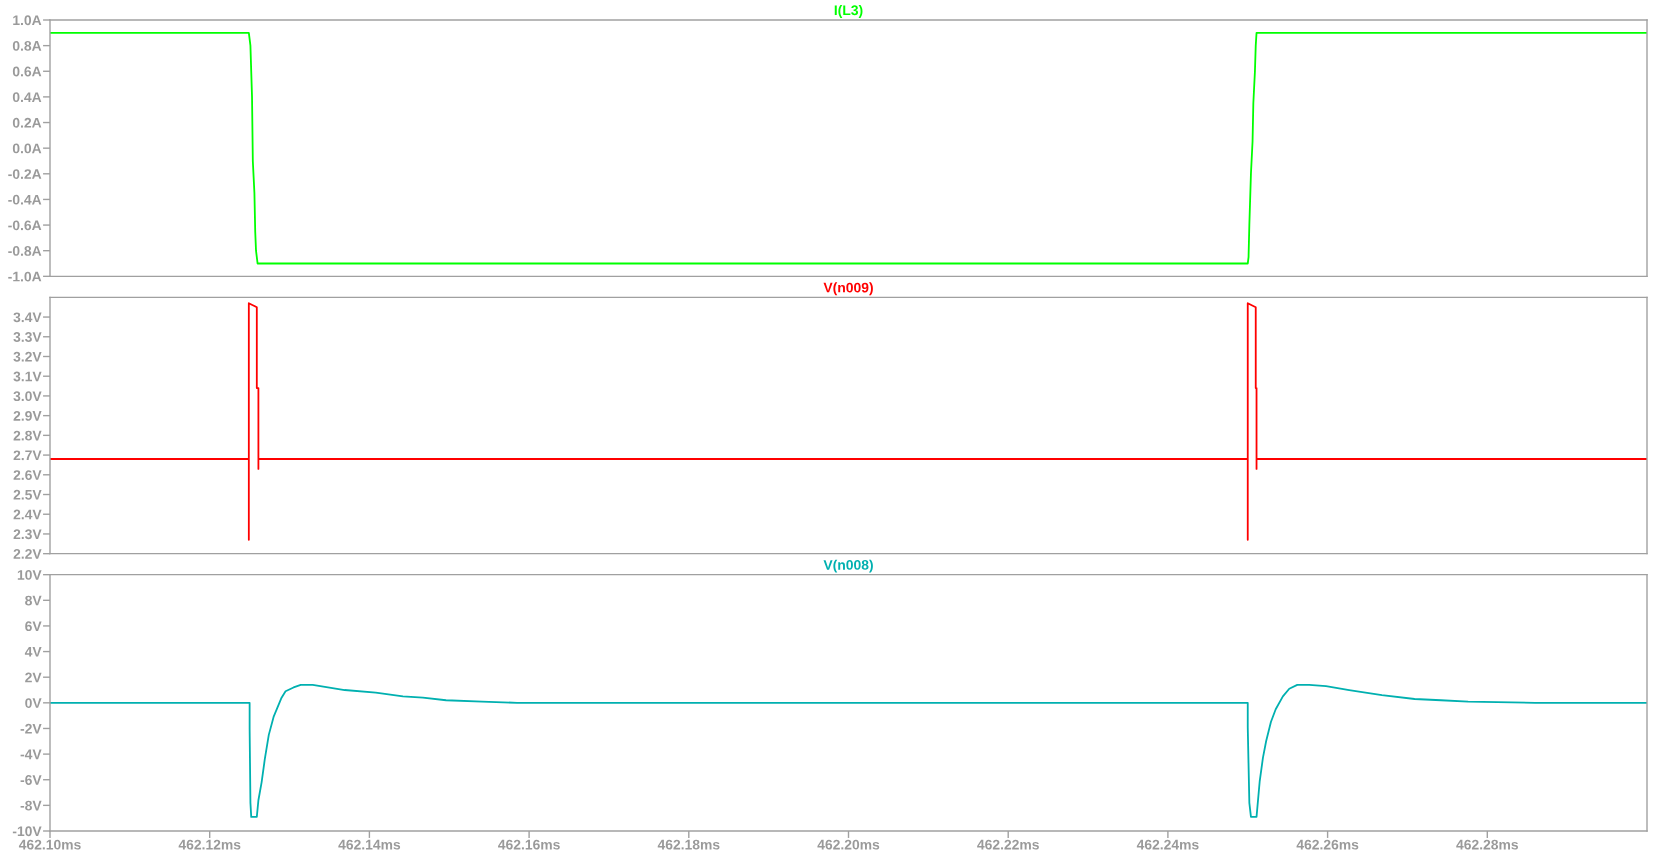  Describe the element at coordinates (27, 554) in the screenshot. I see `y-tick-label: 2.2V` at that location.